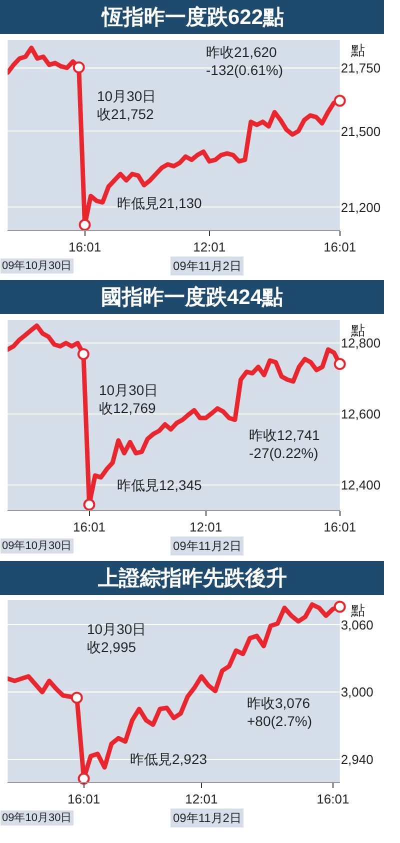  What do you see at coordinates (159, 203) in the screenshot?
I see `annotation: 昨低見21,130` at bounding box center [159, 203].